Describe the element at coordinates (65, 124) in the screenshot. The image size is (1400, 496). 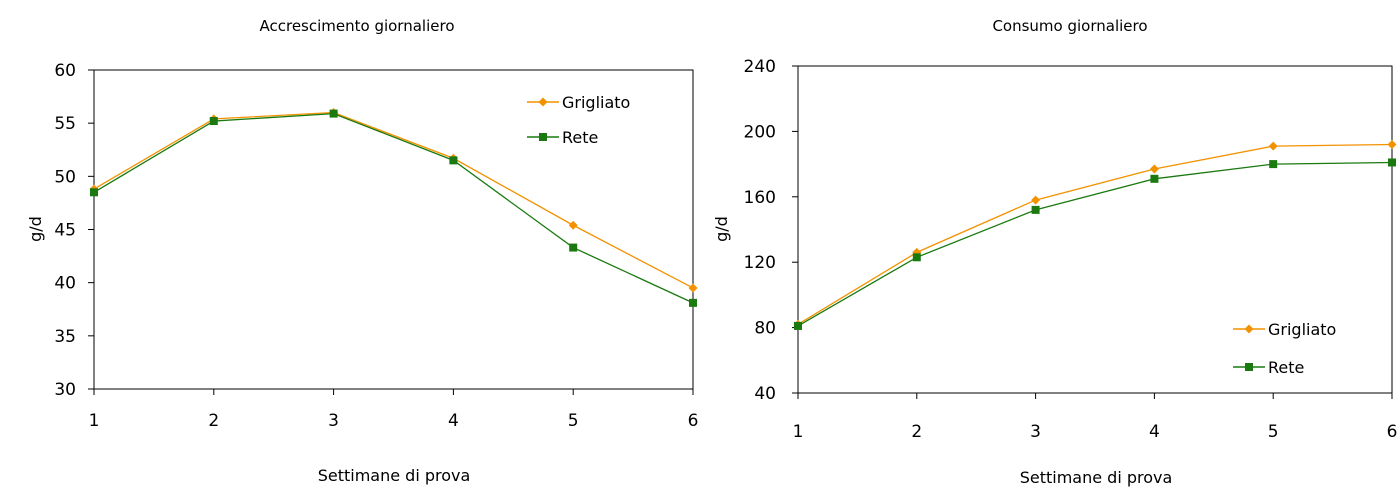
I see `y-tick-label: 55` at that location.